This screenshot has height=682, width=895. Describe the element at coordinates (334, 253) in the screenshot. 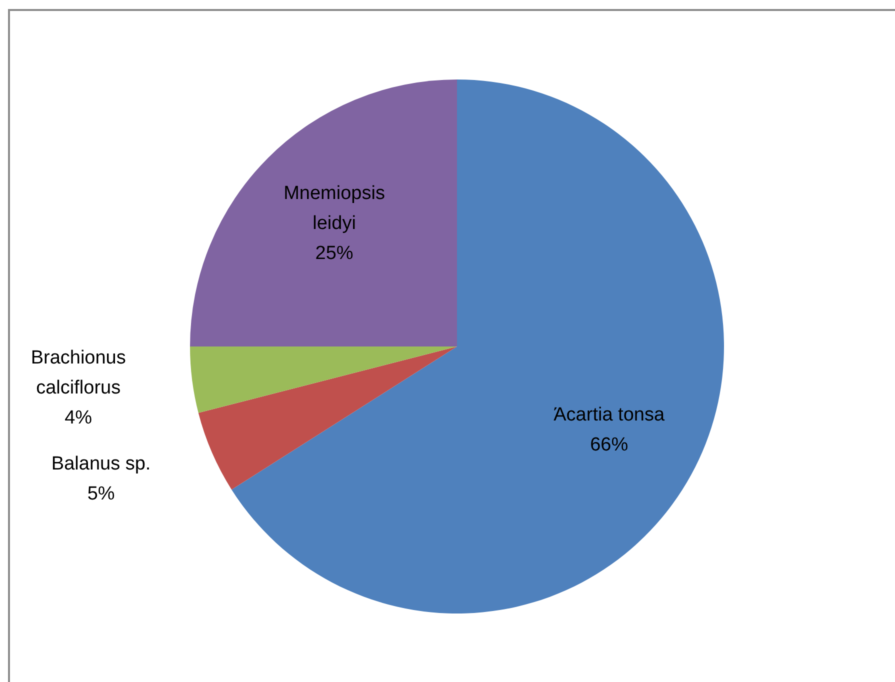

I see `data-label: 25%` at that location.